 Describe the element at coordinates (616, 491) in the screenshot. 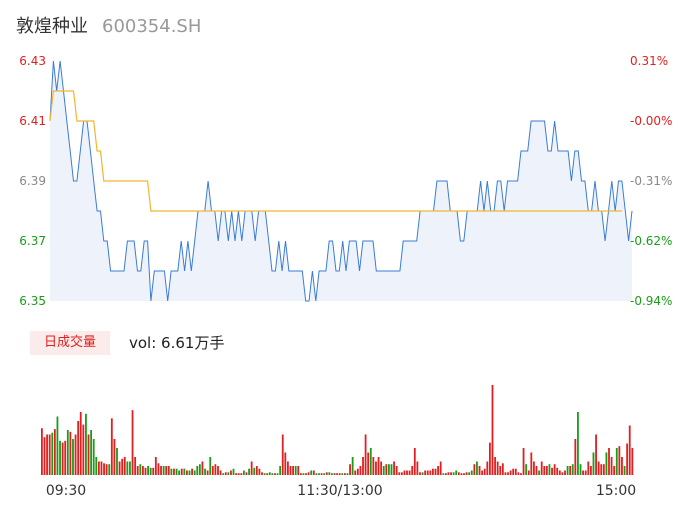

I see `time-tick-label: 15:00` at that location.